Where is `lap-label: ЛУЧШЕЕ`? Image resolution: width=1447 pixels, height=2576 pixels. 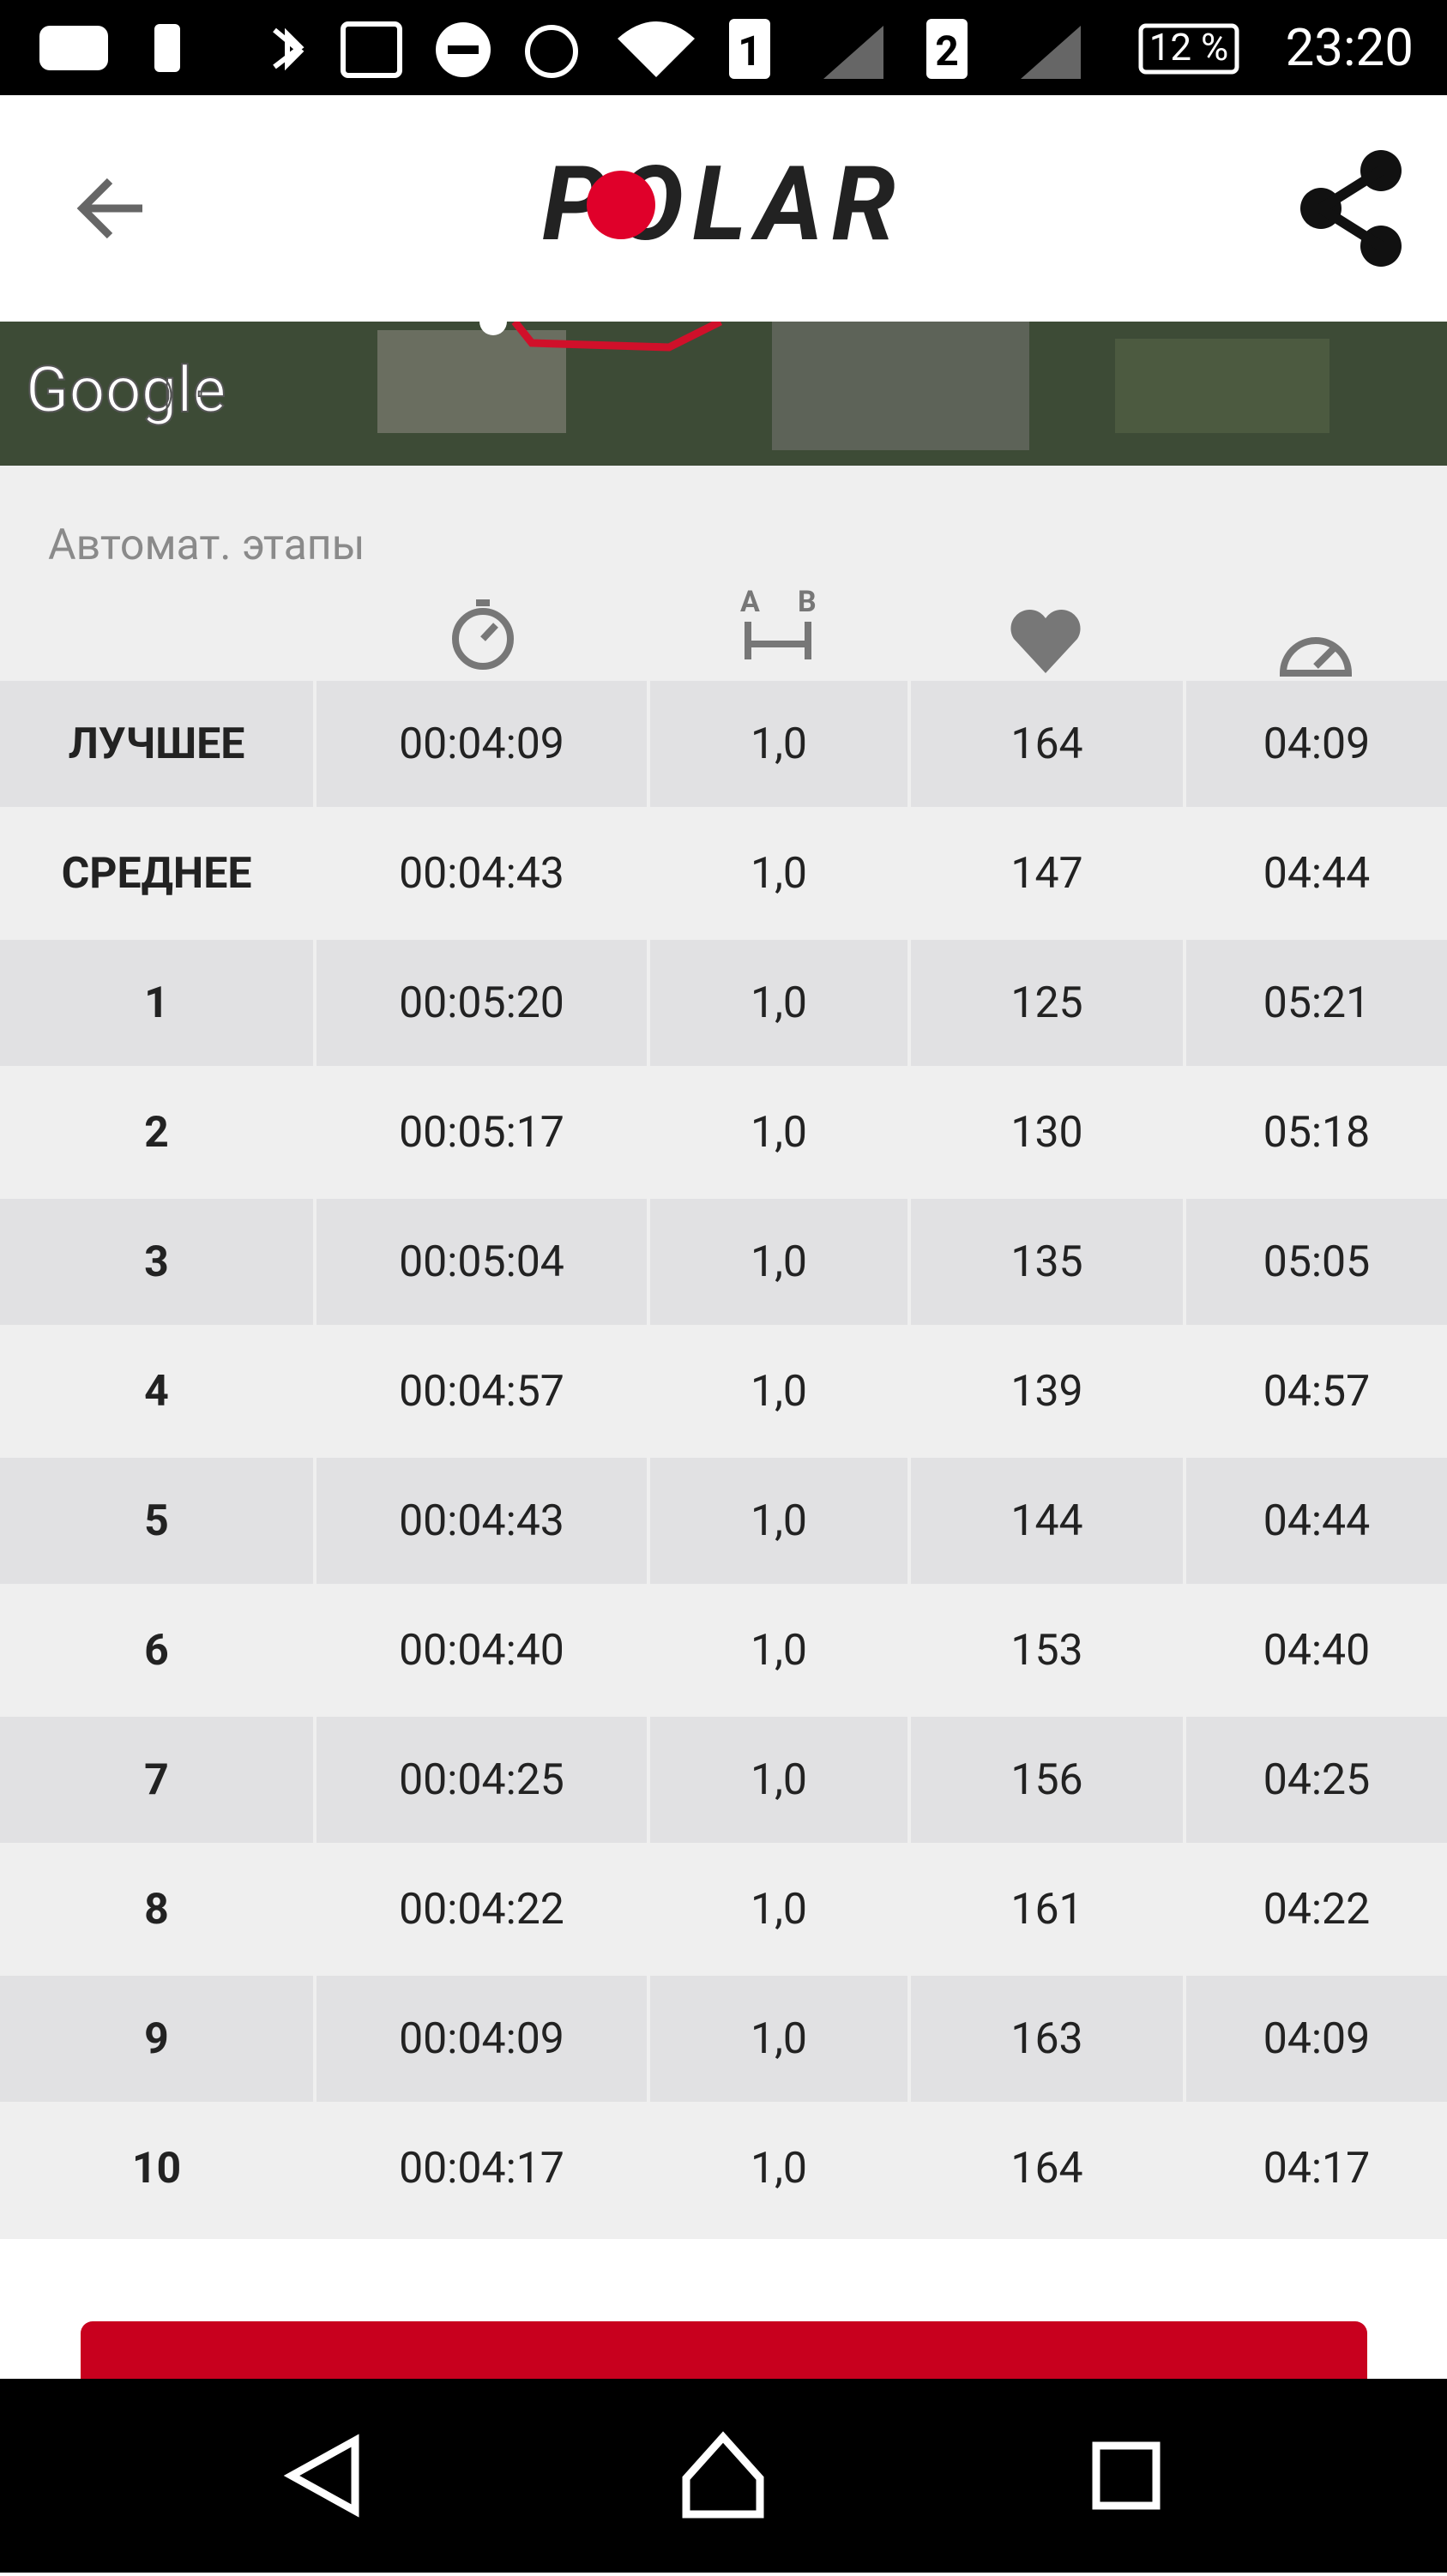 lap-label: ЛУЧШЕЕ is located at coordinates (156, 744).